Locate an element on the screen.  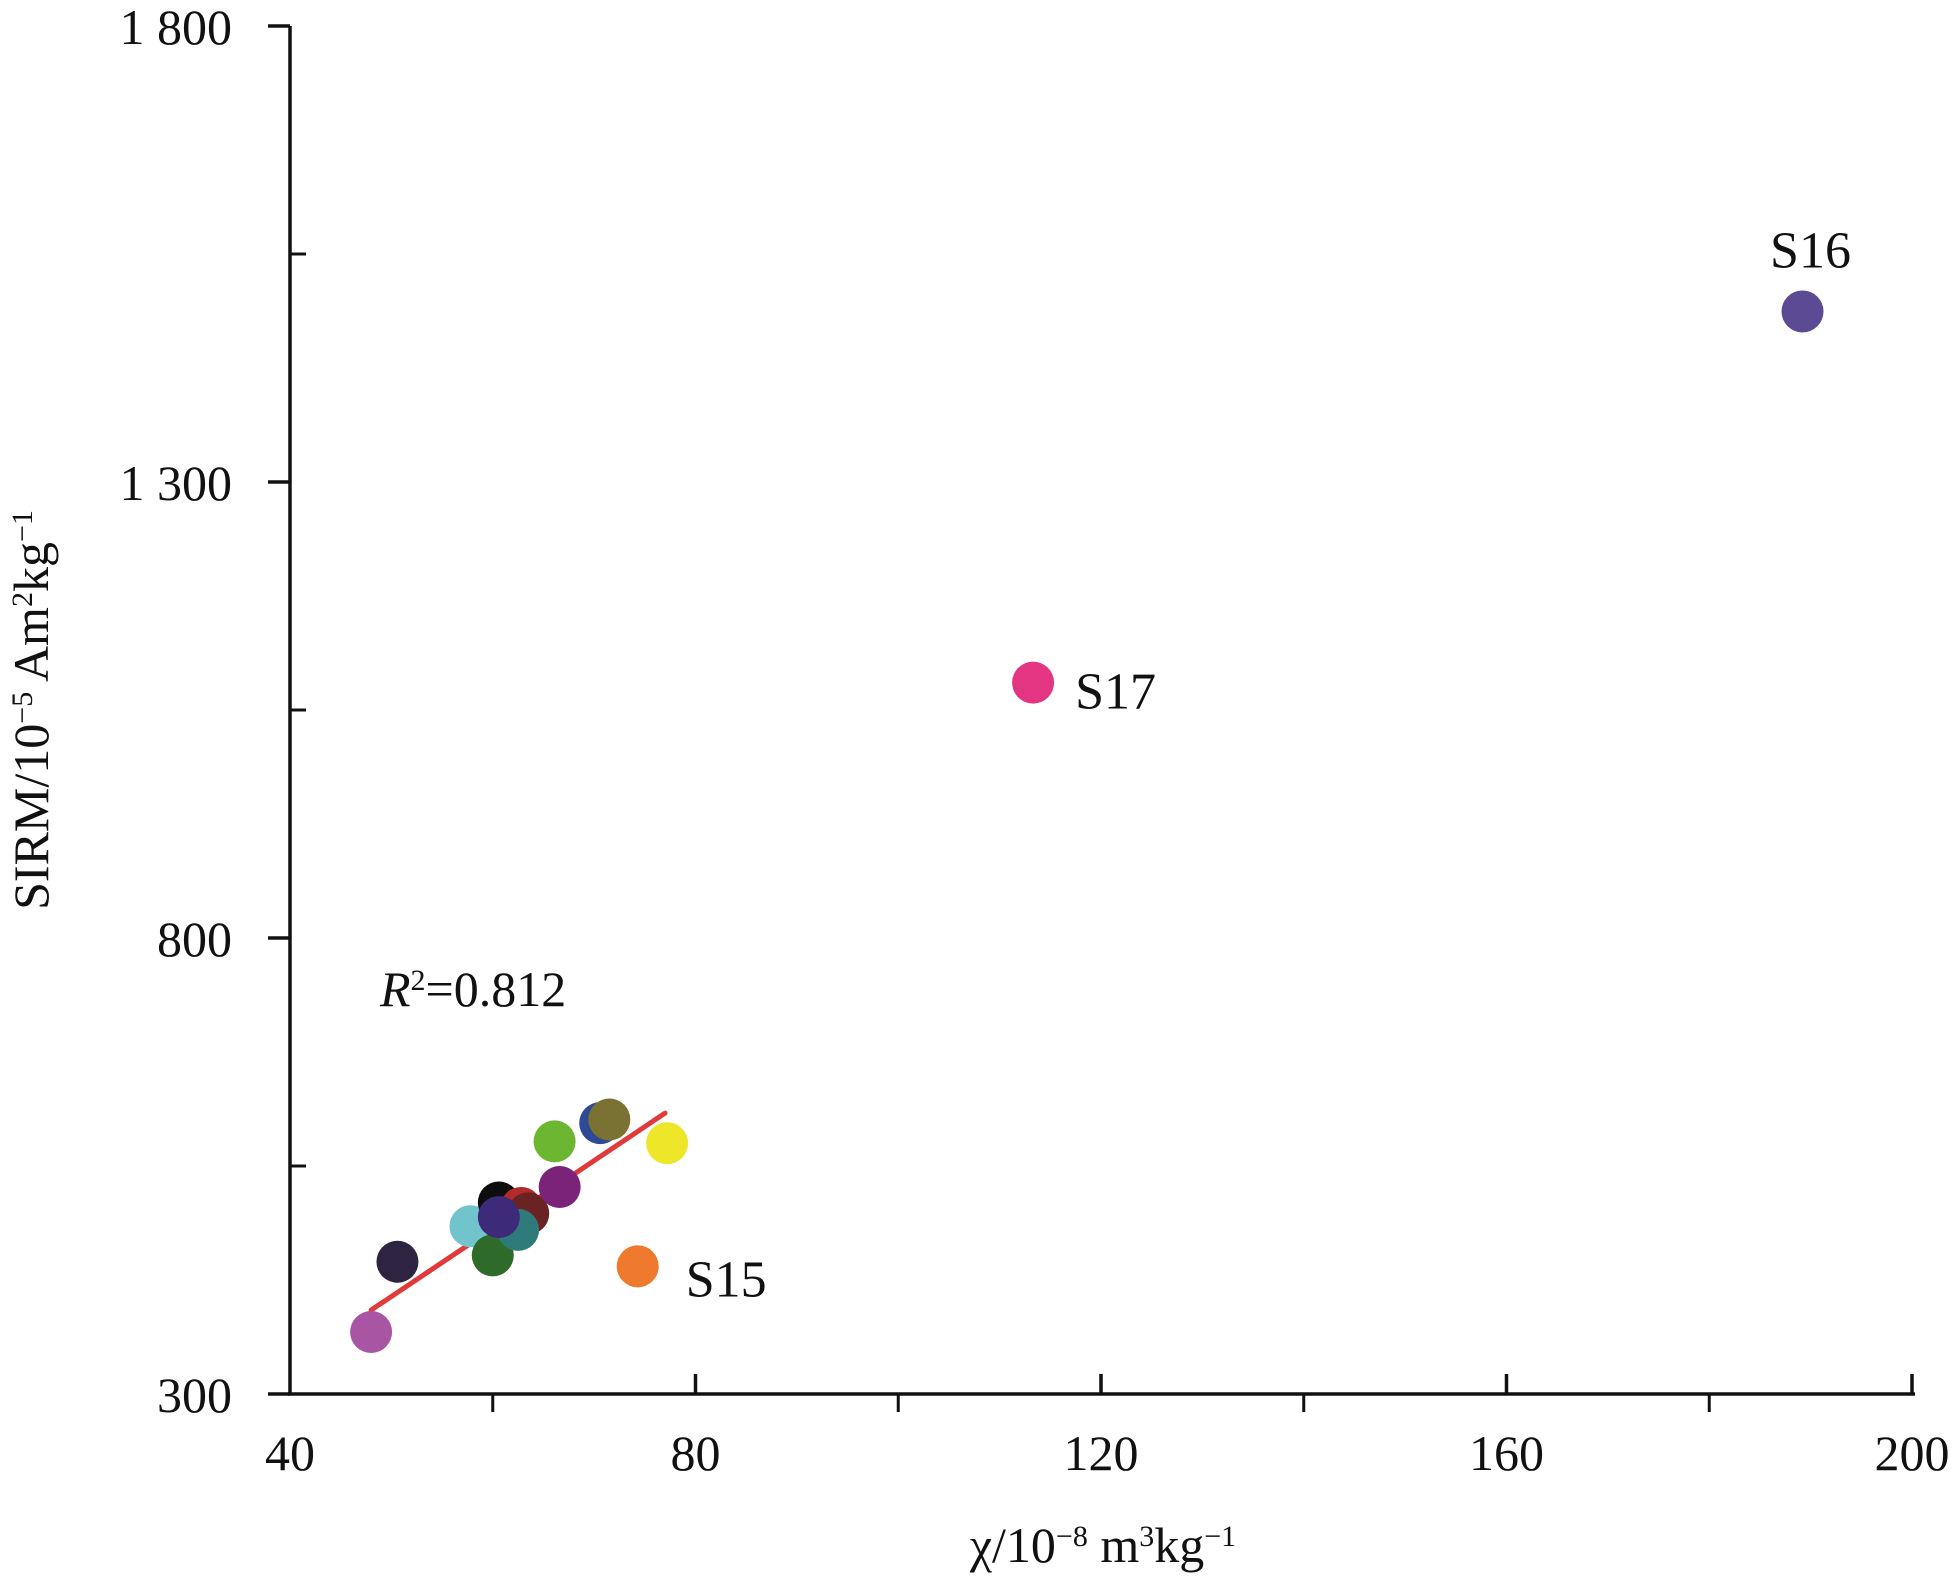
x-axis-label-exp2: 3 is located at coordinates (1146, 1536).